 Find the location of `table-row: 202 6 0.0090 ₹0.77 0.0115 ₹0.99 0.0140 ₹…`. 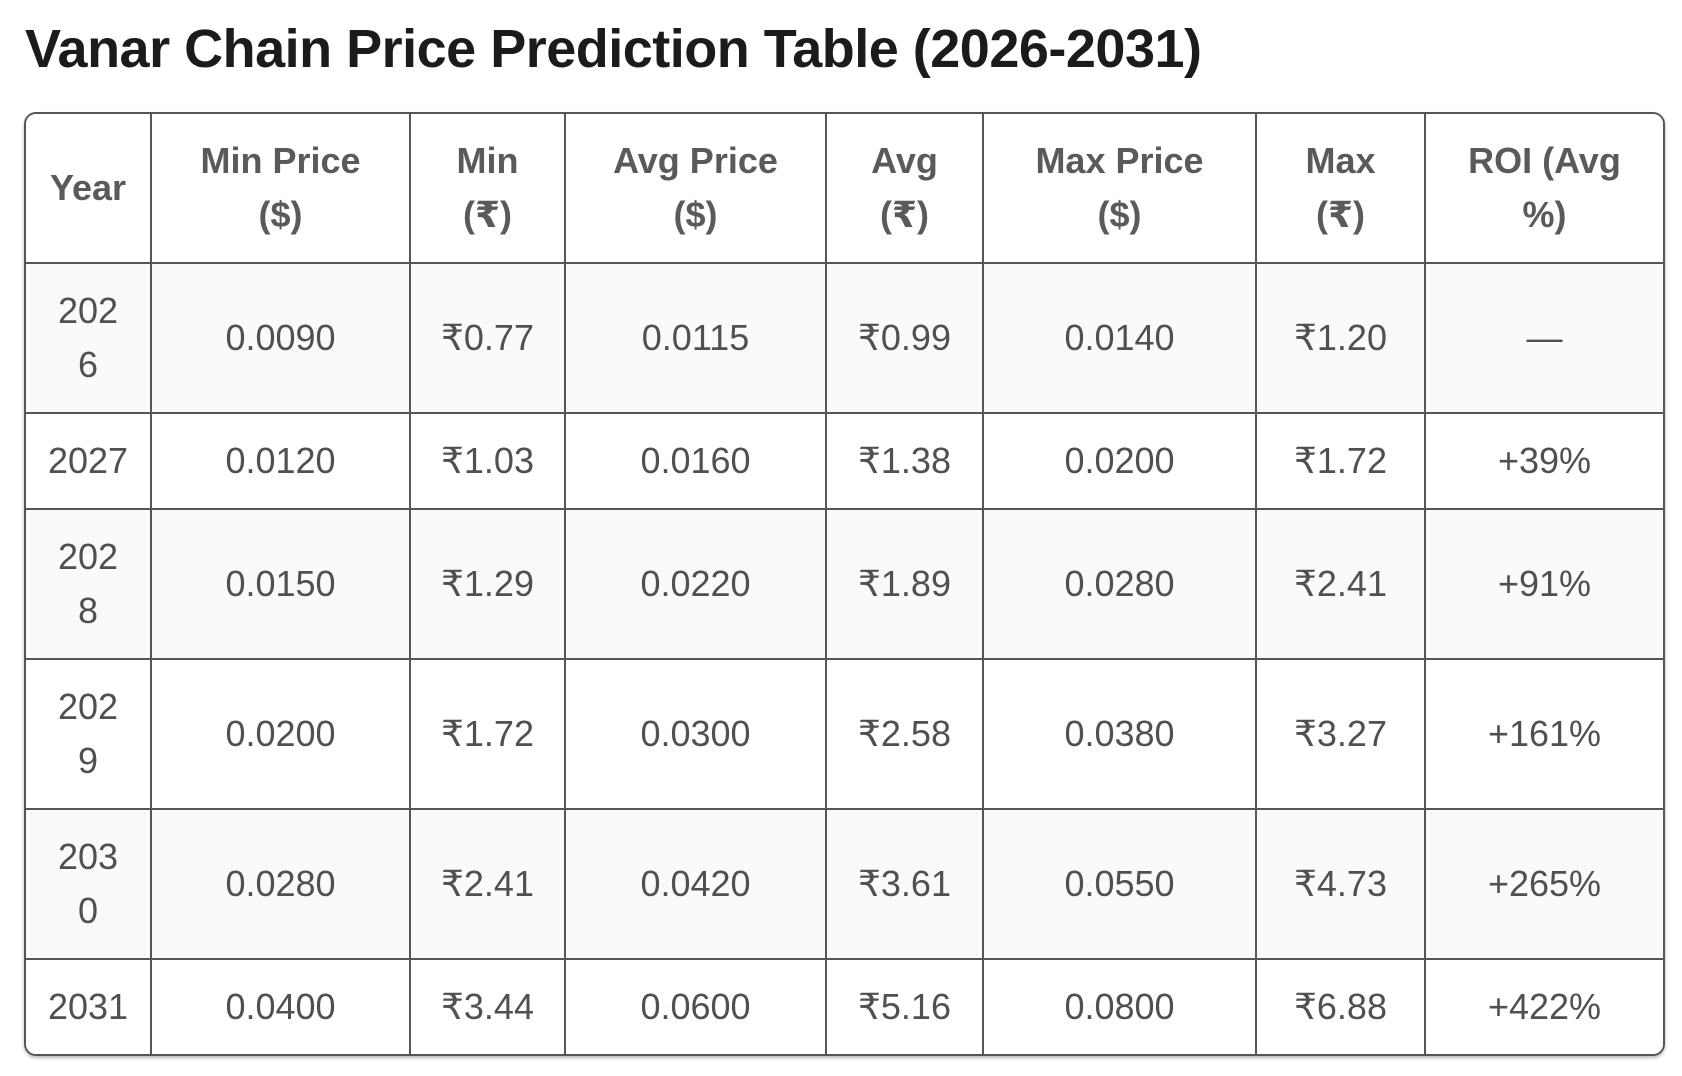

table-row: 202 6 0.0090 ₹0.77 0.0115 ₹0.99 0.0140 ₹… is located at coordinates (844, 339).